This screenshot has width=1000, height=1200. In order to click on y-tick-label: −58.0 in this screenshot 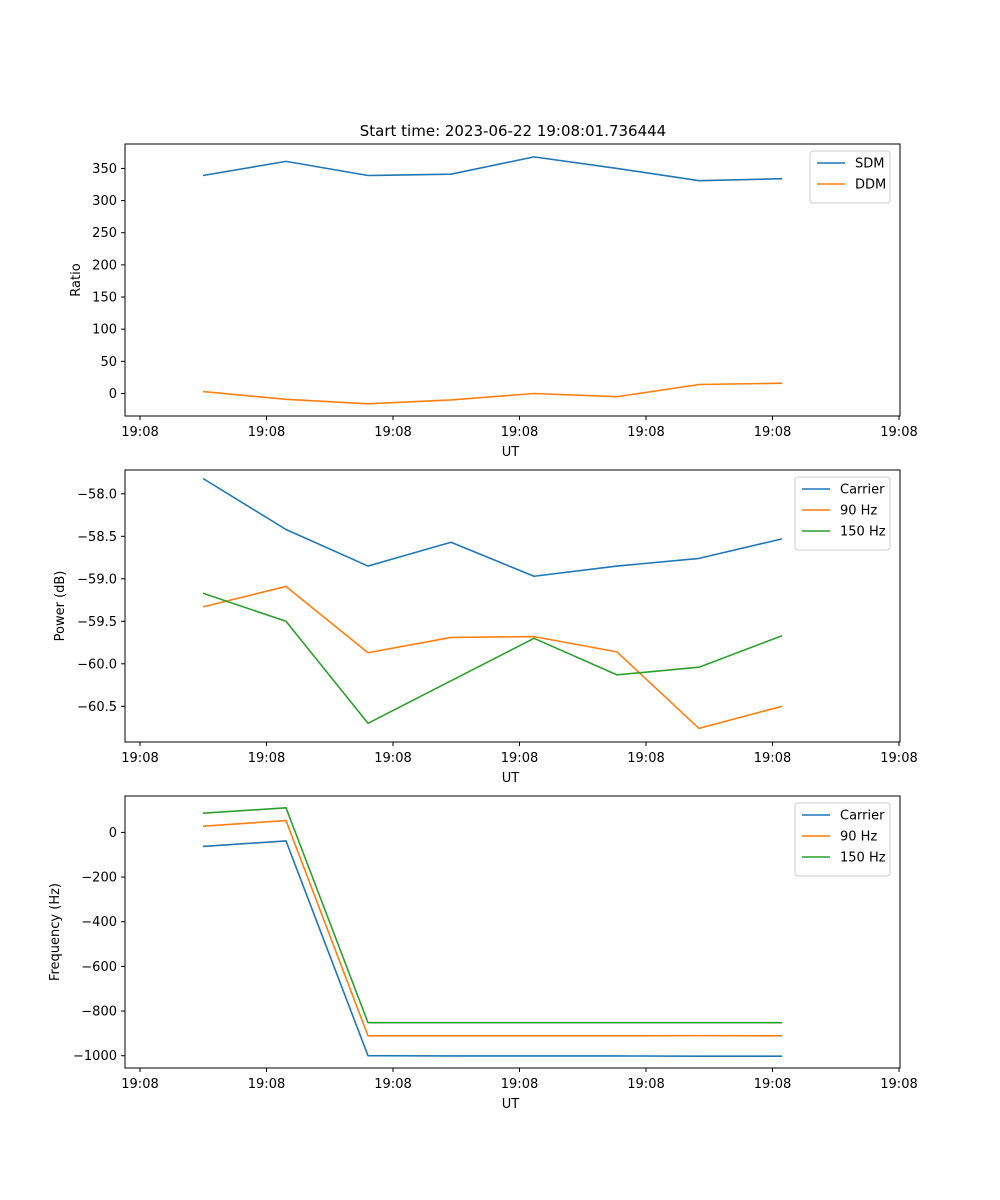, I will do `click(97, 494)`.